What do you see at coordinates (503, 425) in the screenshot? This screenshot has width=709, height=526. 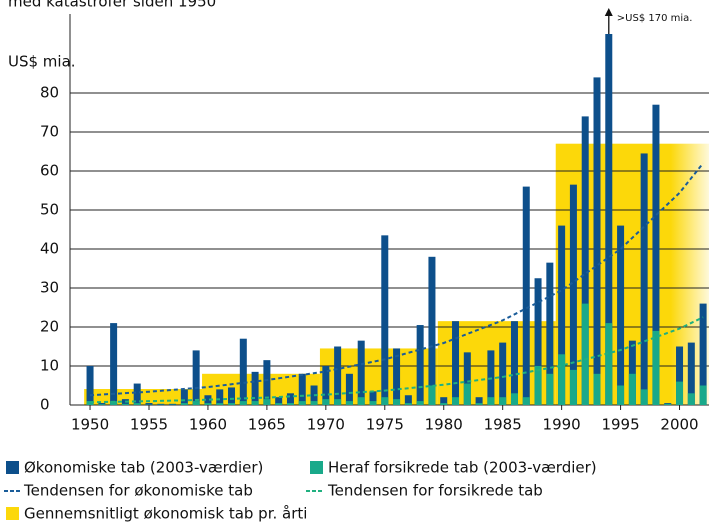 I see `x-tick-label: 1985` at bounding box center [503, 425].